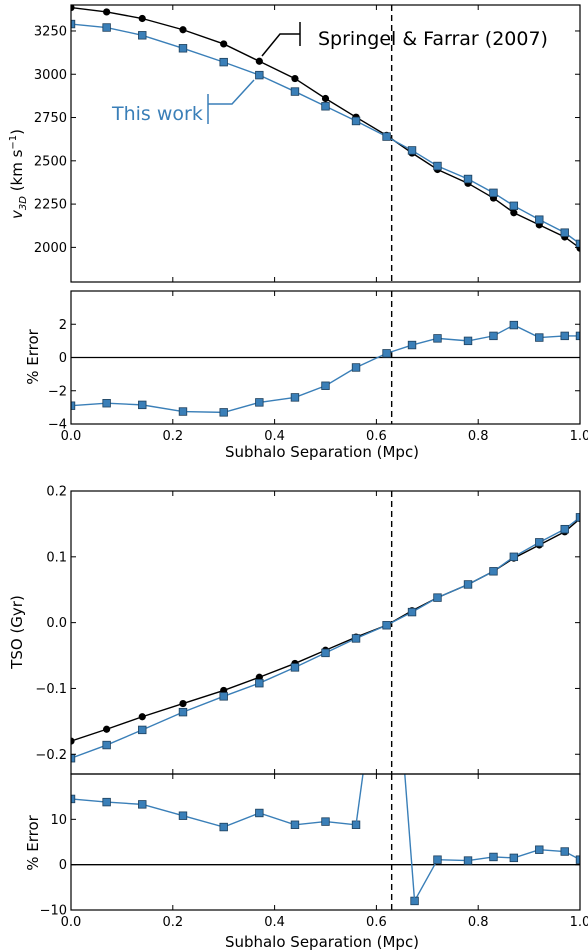 This screenshot has height=952, width=588. What do you see at coordinates (281, 39) in the screenshot?
I see `reference-annotation-leader` at bounding box center [281, 39].